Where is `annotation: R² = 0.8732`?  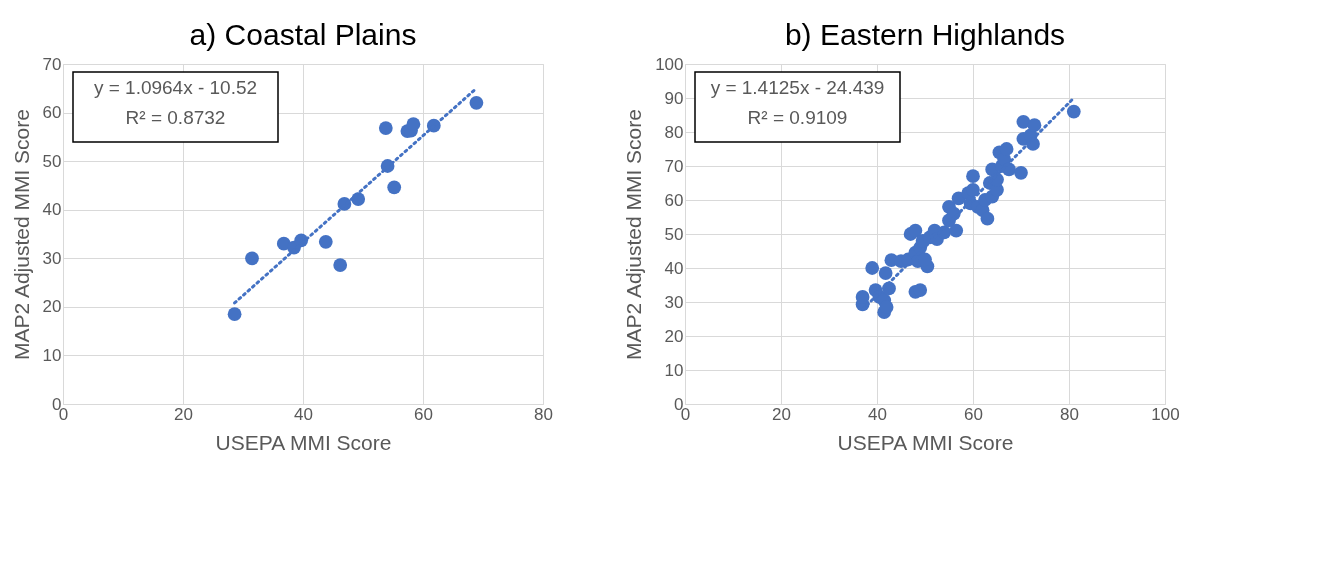
annotation: R² = 0.8732 is located at coordinates (175, 117).